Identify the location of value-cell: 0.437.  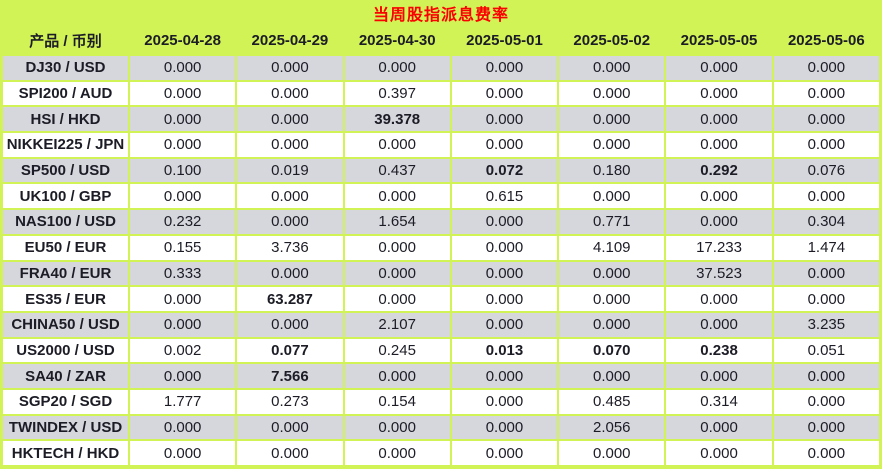
(397, 170).